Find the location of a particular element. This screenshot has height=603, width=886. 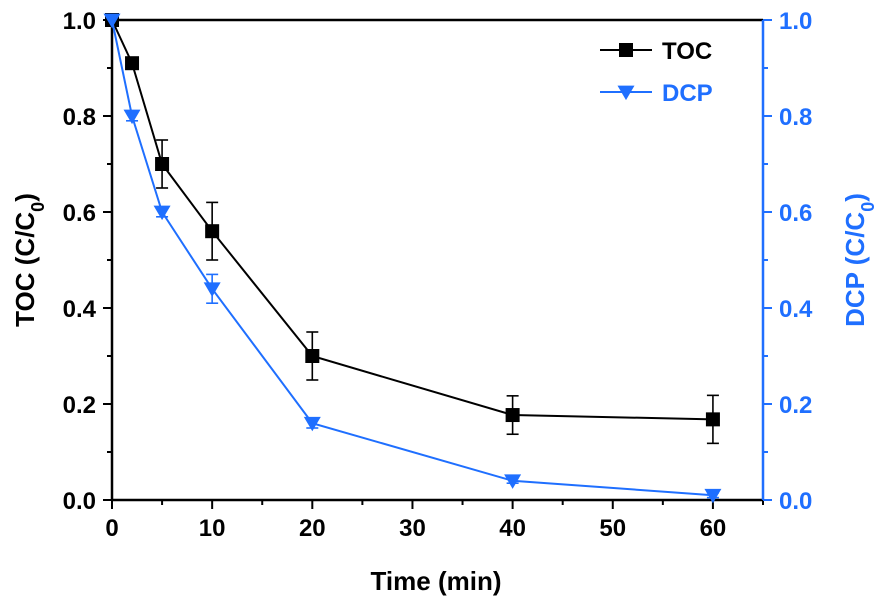

x-tick-label: 20 is located at coordinates (312, 528).